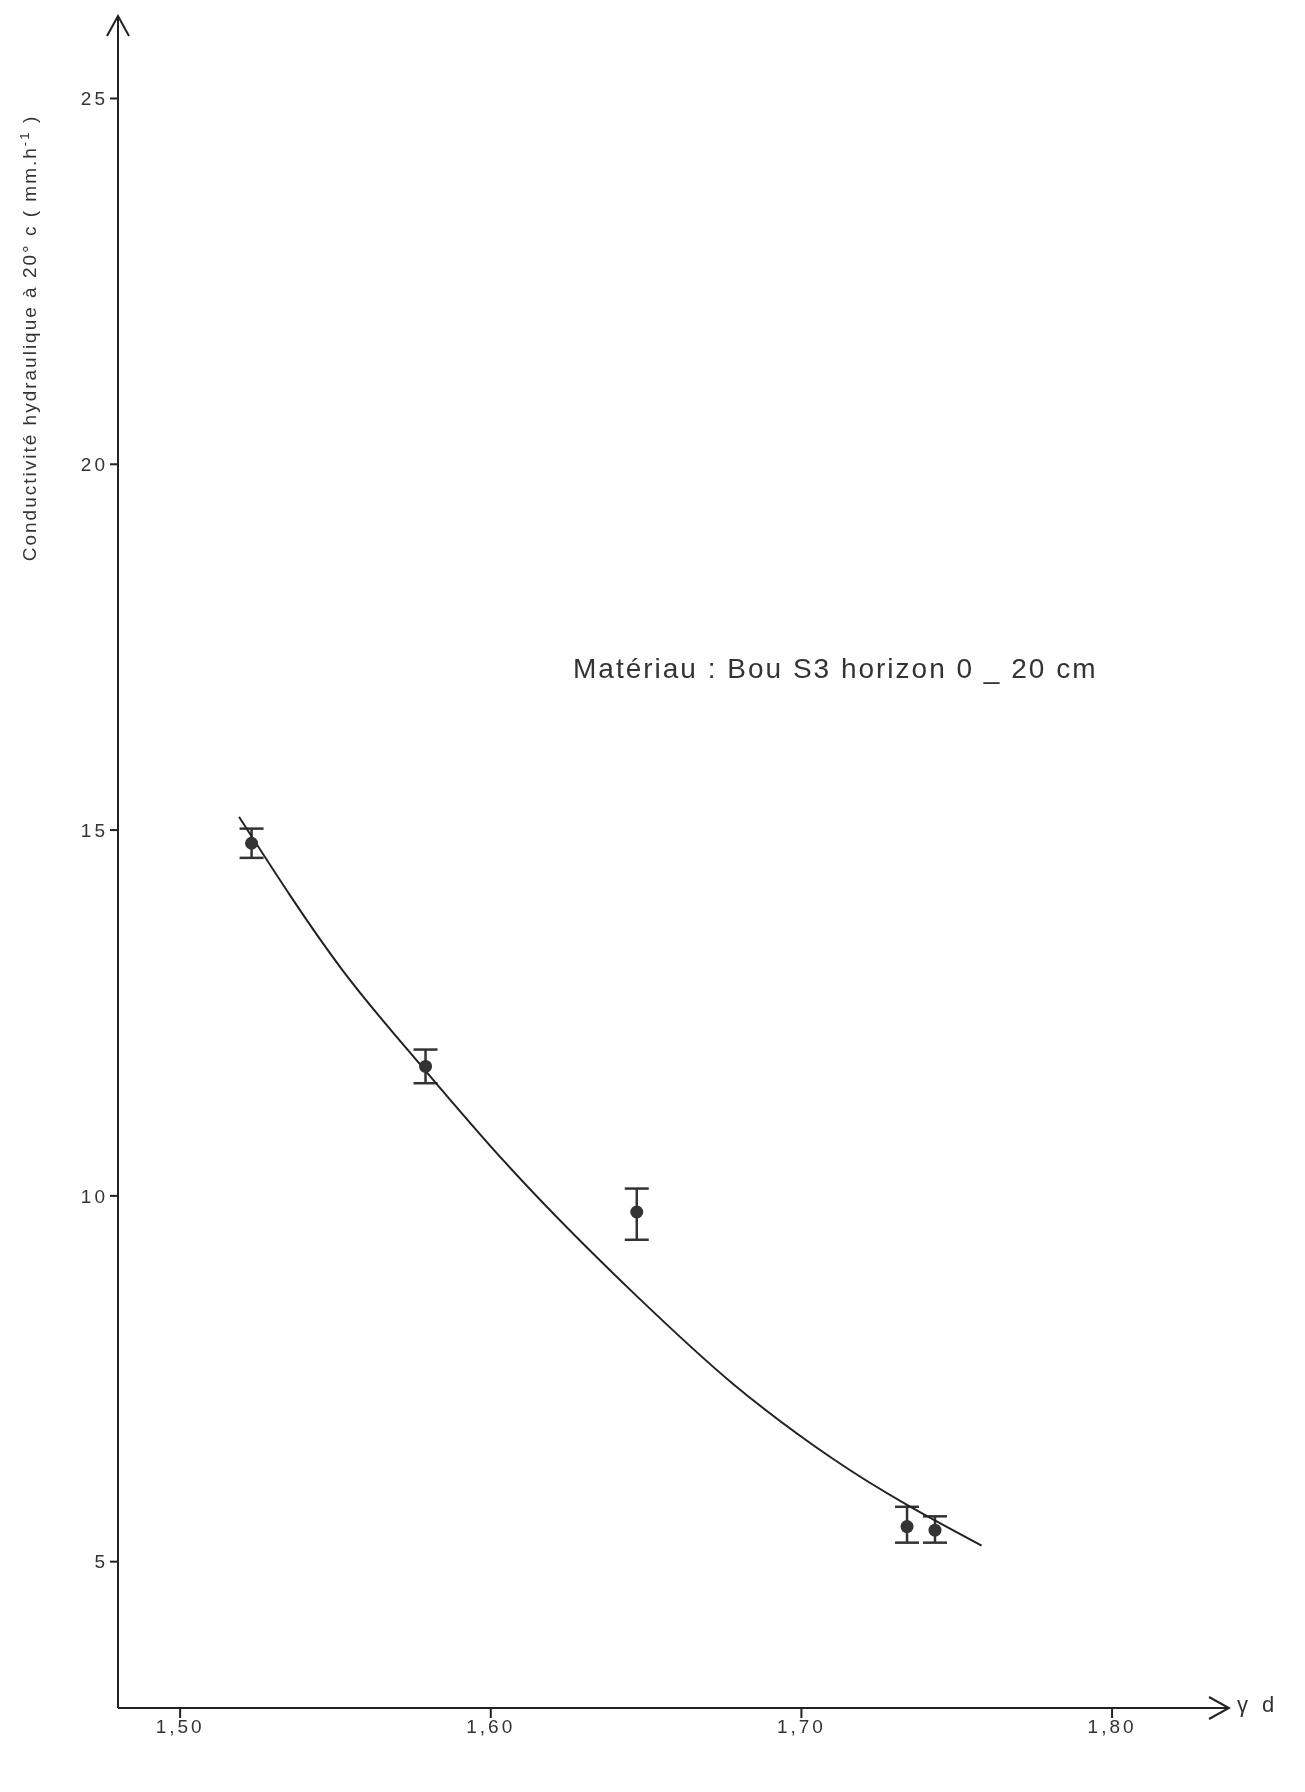  Describe the element at coordinates (1258, 1705) in the screenshot. I see `x-axis-title: γ d` at that location.